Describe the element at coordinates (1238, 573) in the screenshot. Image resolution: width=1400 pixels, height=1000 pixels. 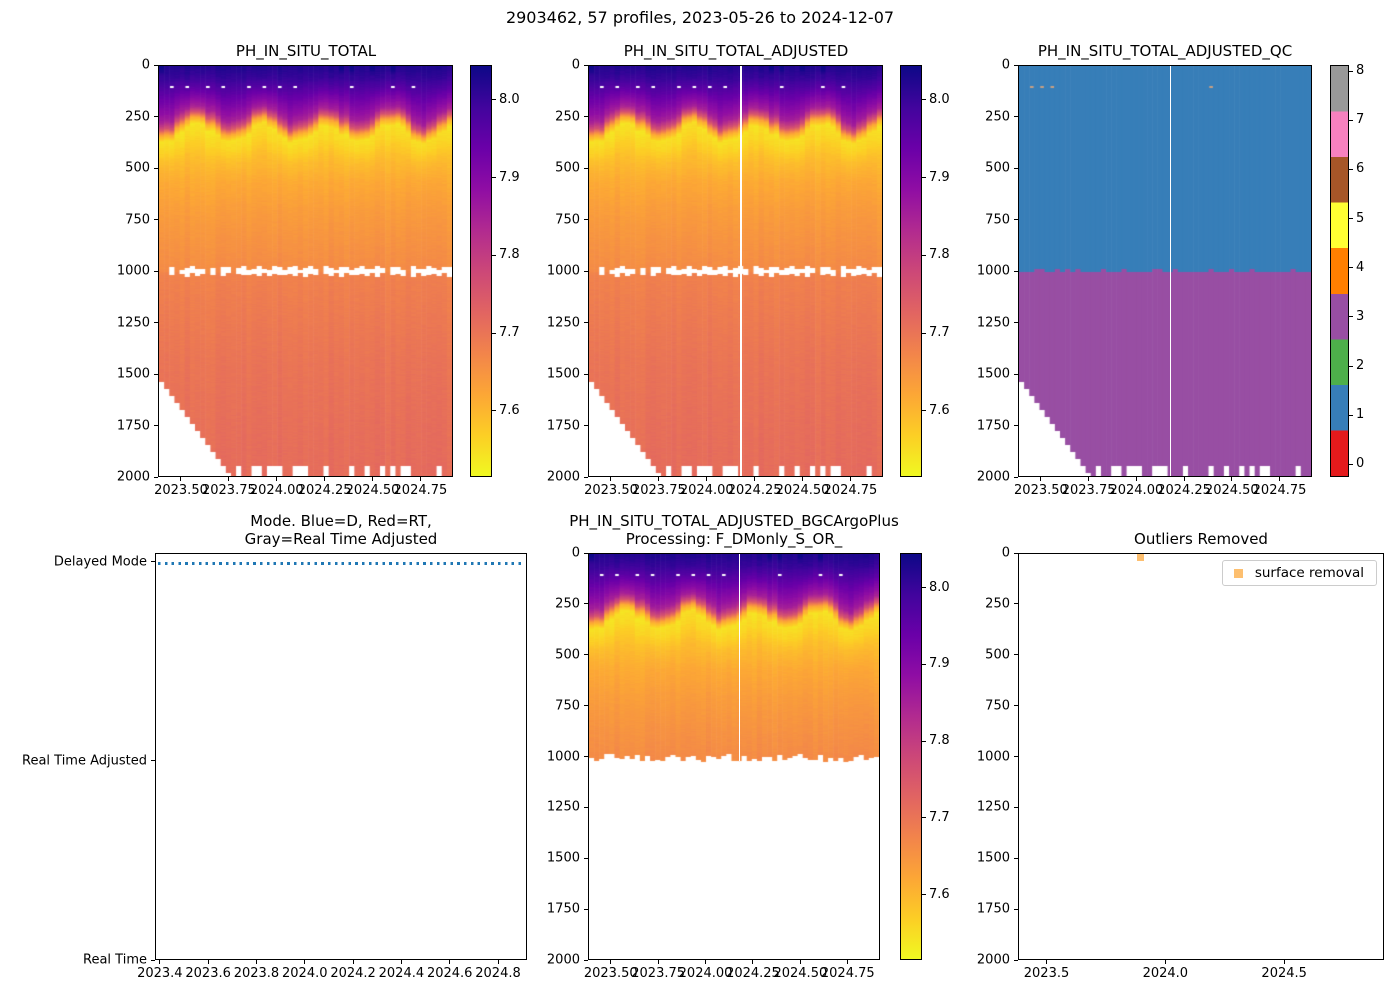
I see `legend-marker-square` at that location.